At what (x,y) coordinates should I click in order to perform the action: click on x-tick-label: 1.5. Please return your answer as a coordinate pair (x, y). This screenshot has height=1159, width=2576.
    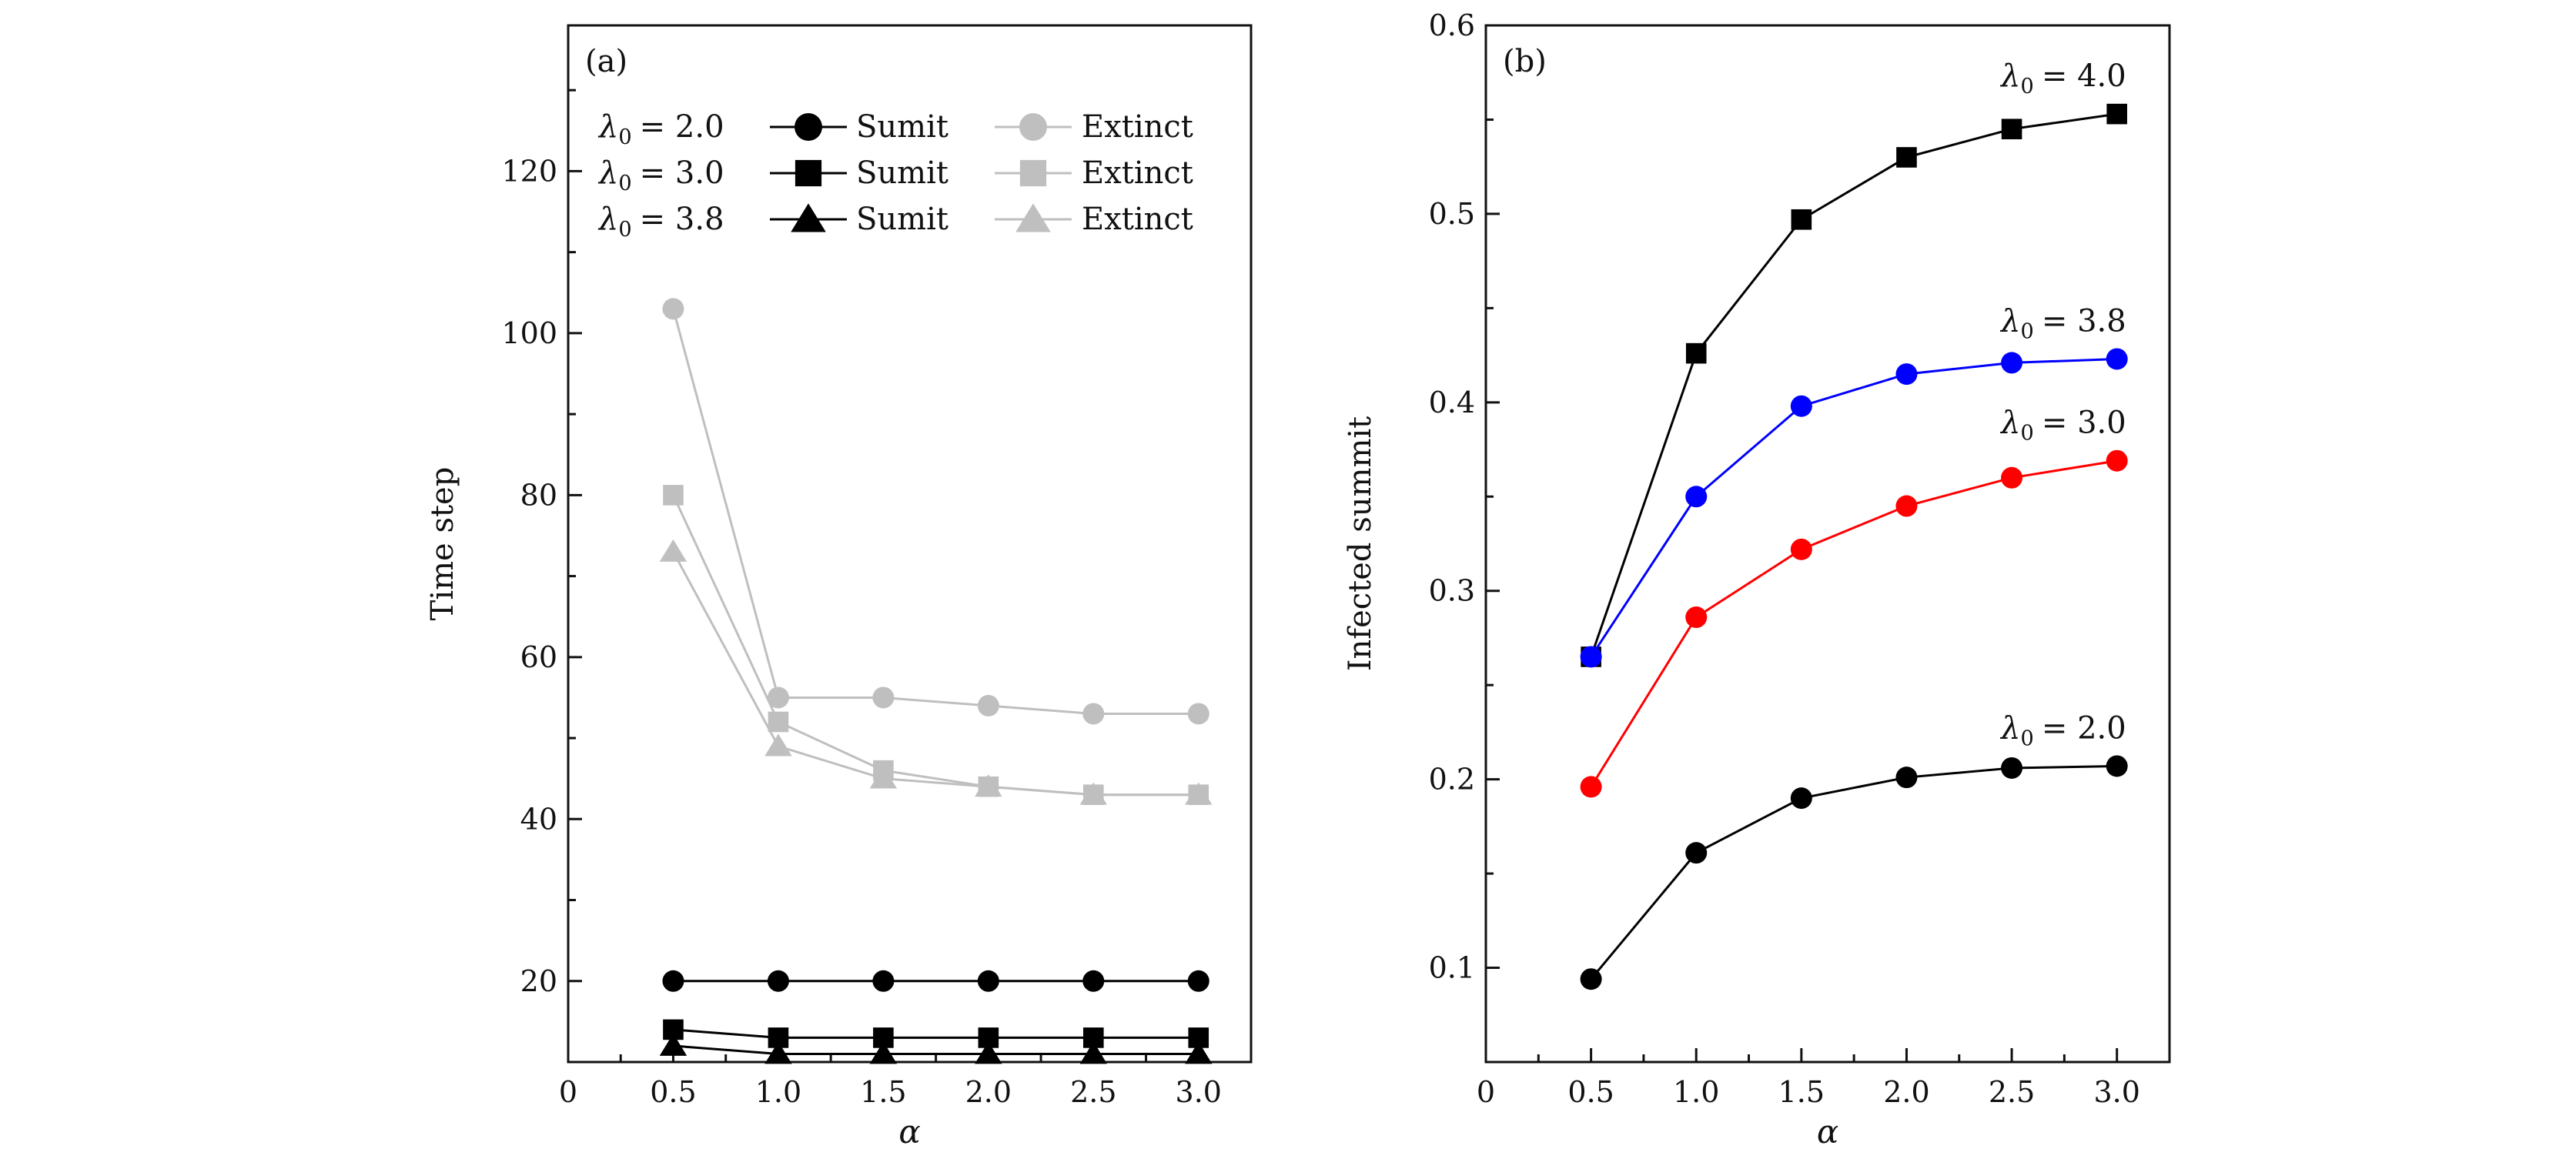
    Looking at the image, I should click on (1801, 1092).